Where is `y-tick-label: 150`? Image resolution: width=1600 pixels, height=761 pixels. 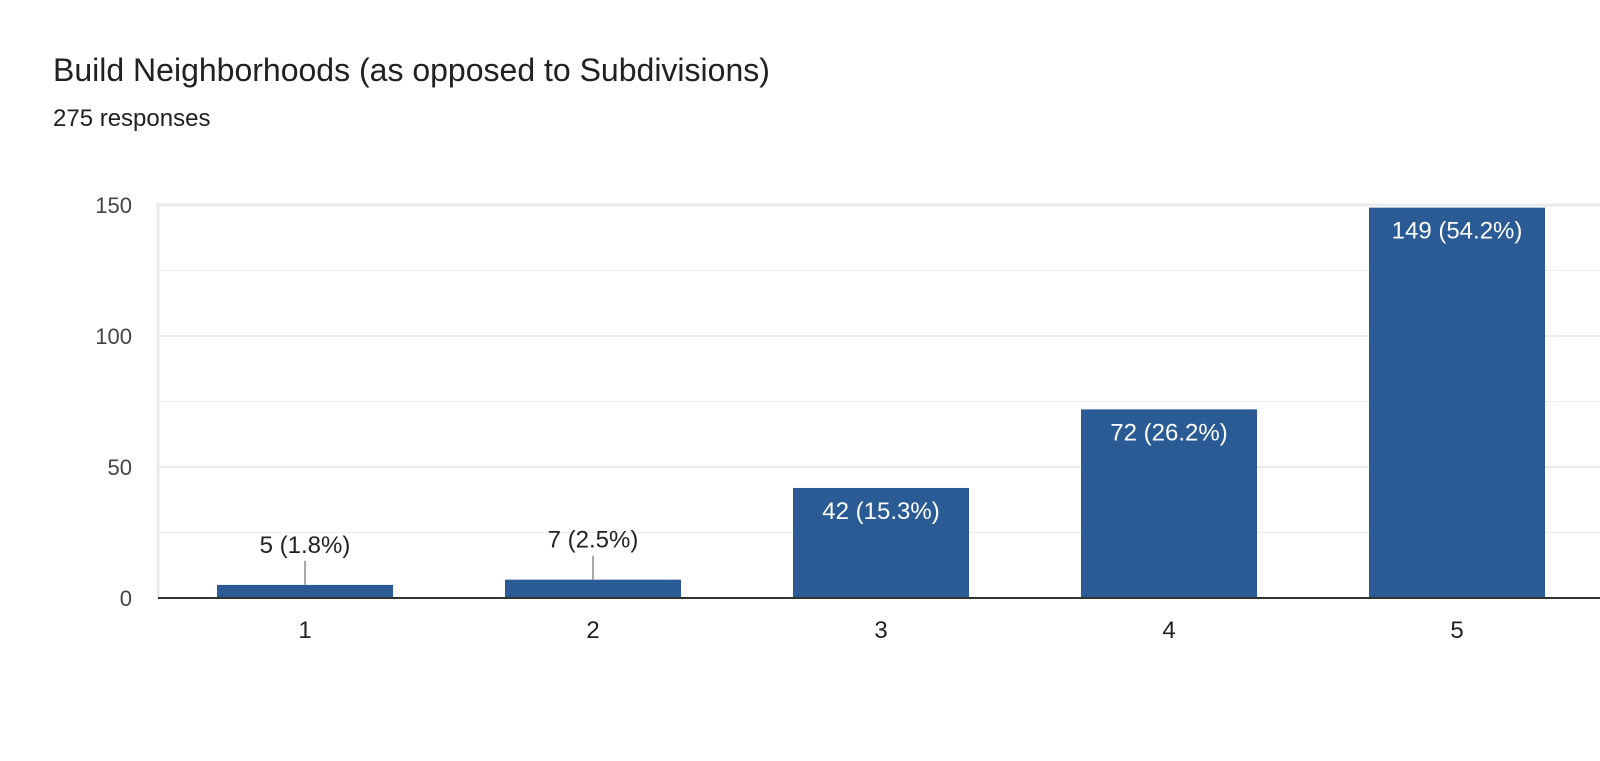
y-tick-label: 150 is located at coordinates (113, 205).